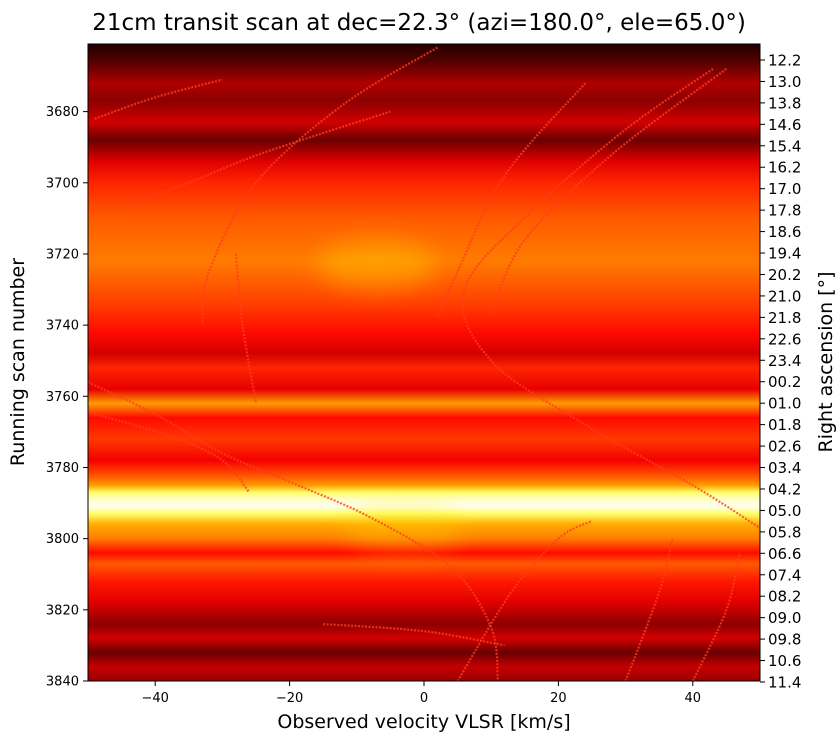 The width and height of the screenshot is (838, 737). I want to click on ra-tick-label: 00.2, so click(784, 382).